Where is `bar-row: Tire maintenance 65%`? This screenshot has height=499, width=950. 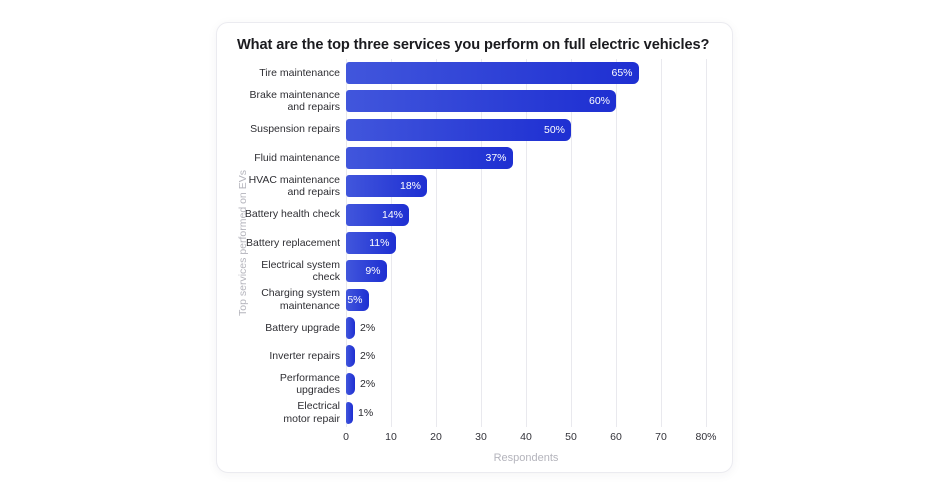 bar-row: Tire maintenance 65% is located at coordinates (471, 73).